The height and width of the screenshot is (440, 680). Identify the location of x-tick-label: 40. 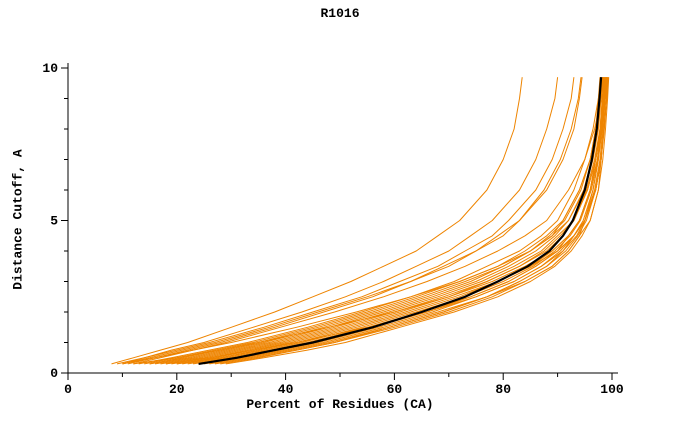
(286, 389).